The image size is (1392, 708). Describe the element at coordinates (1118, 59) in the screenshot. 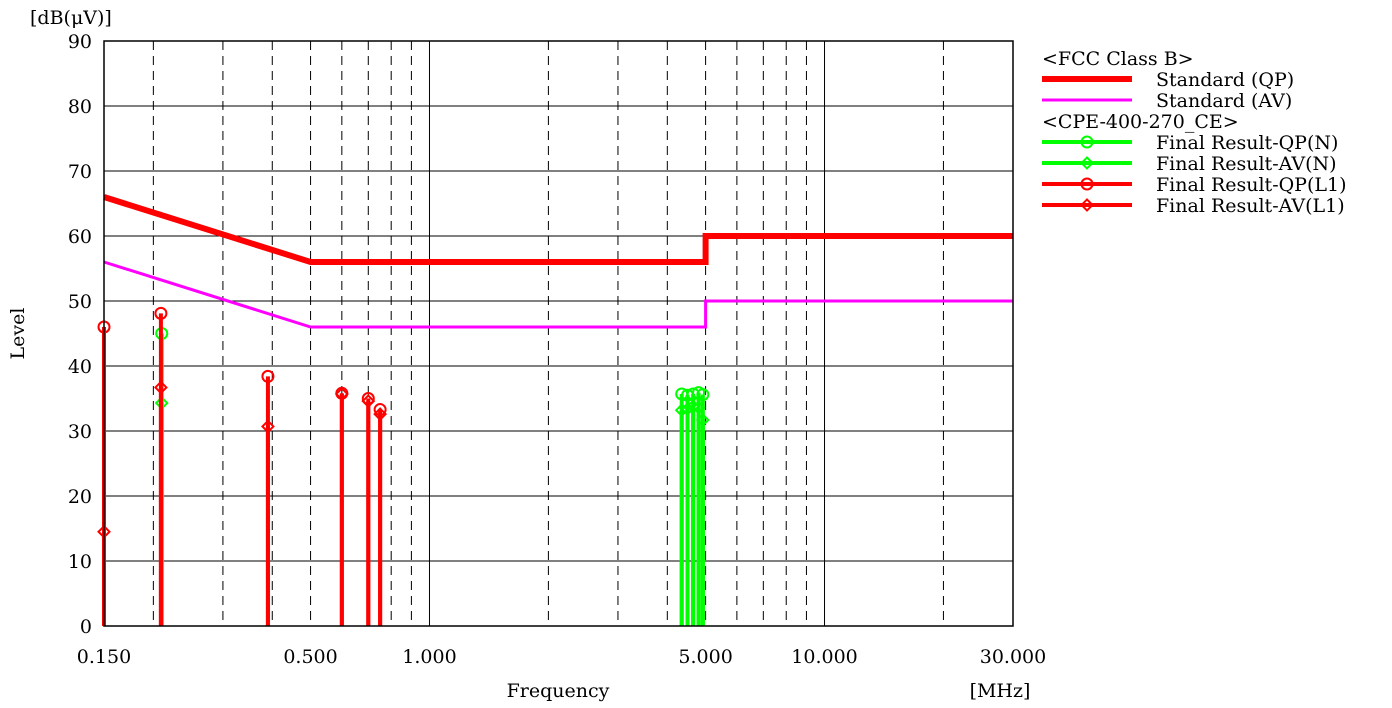

I see `legend-group-title: <FCC Class B>` at that location.